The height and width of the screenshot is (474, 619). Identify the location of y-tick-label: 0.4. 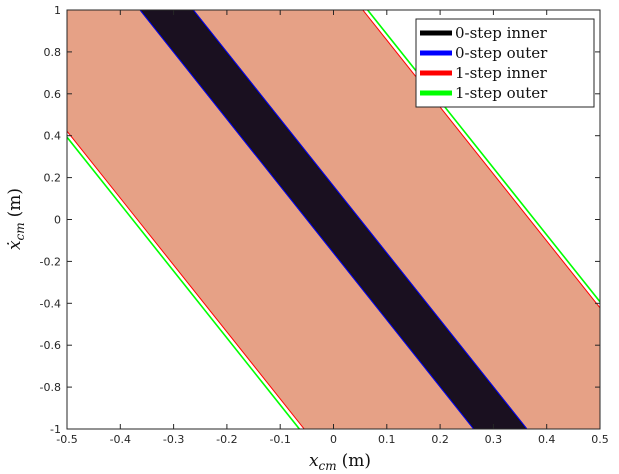
(53, 136).